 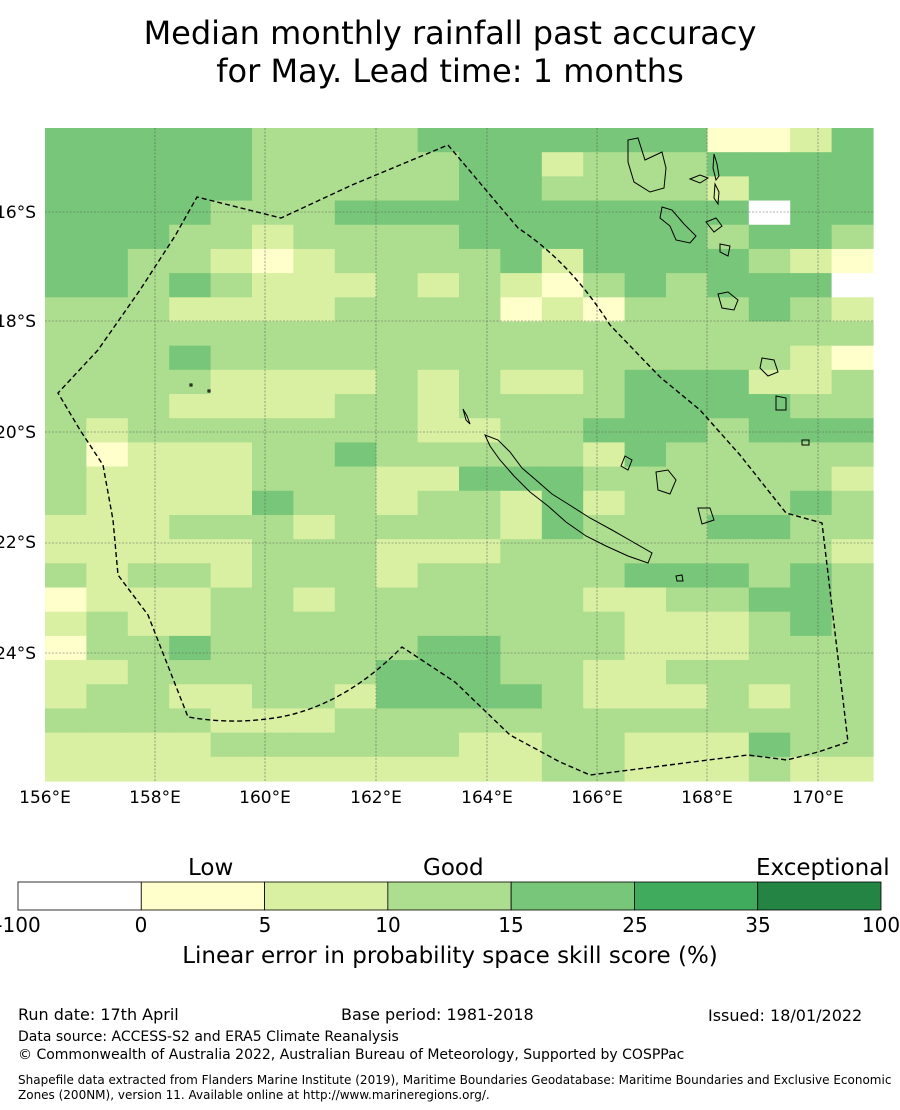 I want to click on lon-label: 156°E, so click(x=45, y=798).